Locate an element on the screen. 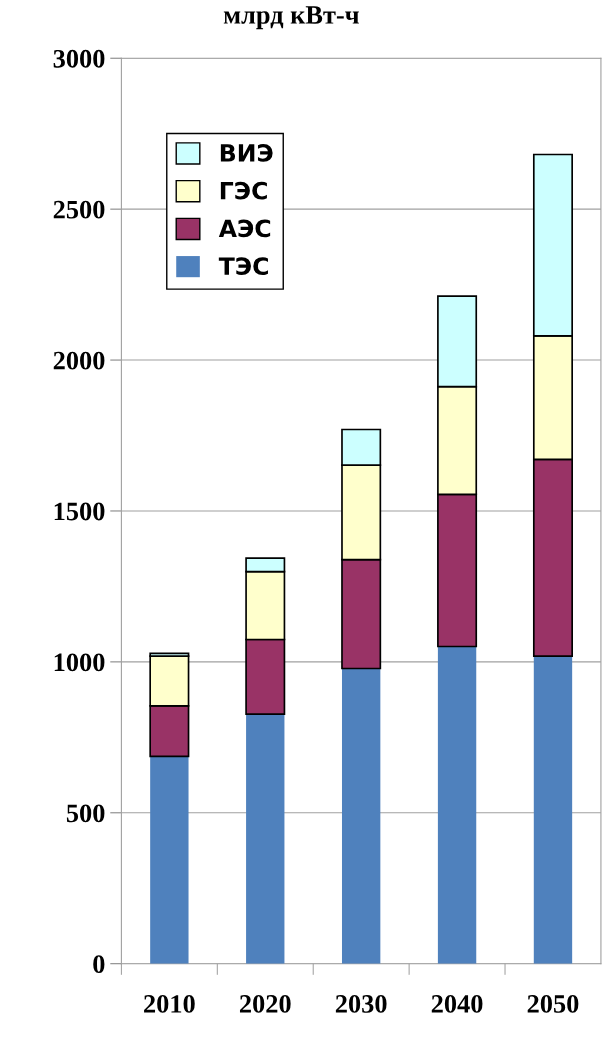 The image size is (607, 1059). y-tick-label: 0 is located at coordinates (99, 964).